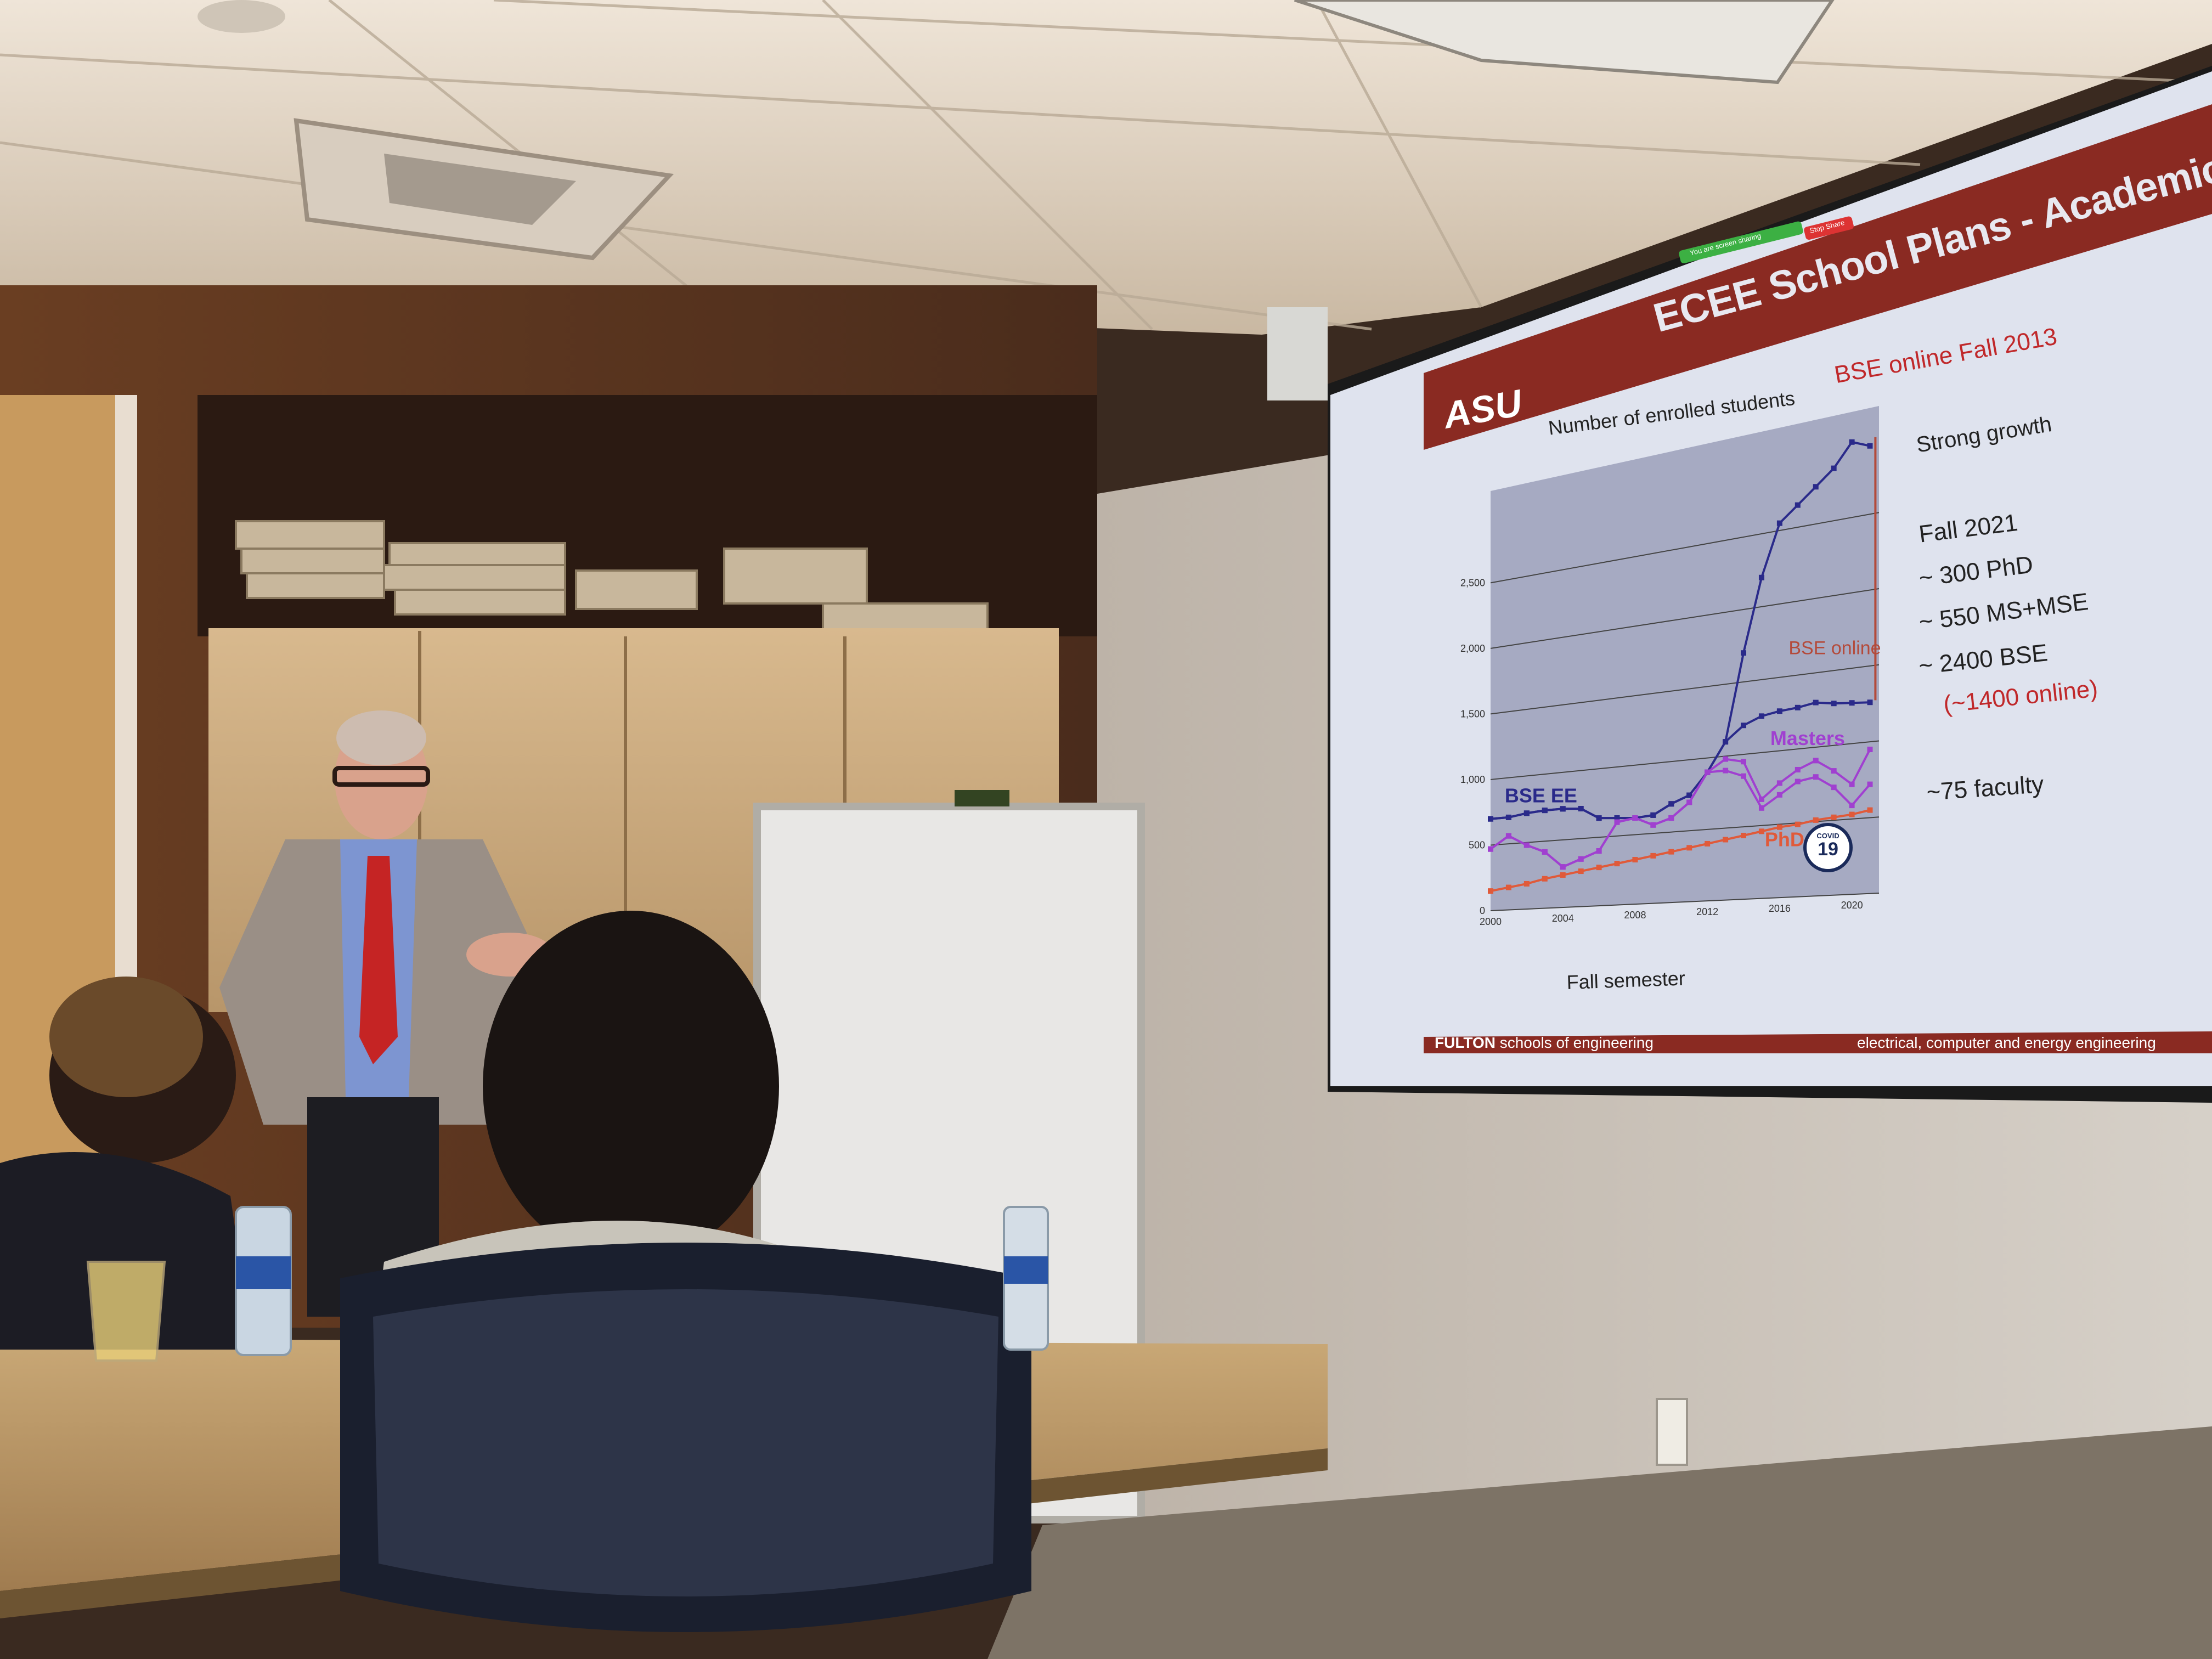  What do you see at coordinates (1482, 911) in the screenshot?
I see `y-tick-label: 0` at bounding box center [1482, 911].